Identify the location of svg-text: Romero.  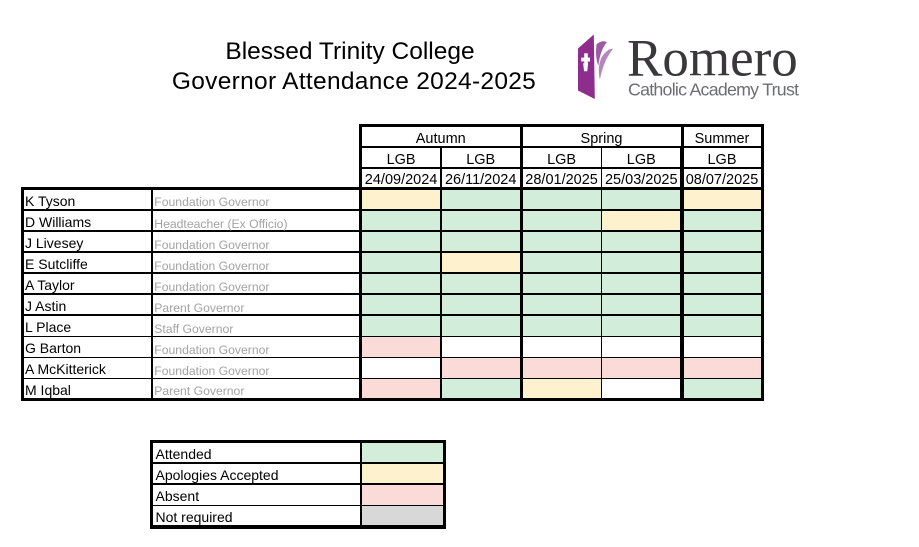
(712, 59).